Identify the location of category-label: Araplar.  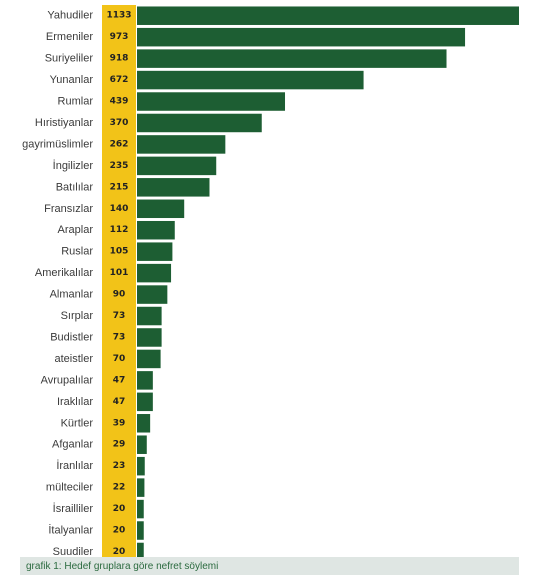
(76, 230).